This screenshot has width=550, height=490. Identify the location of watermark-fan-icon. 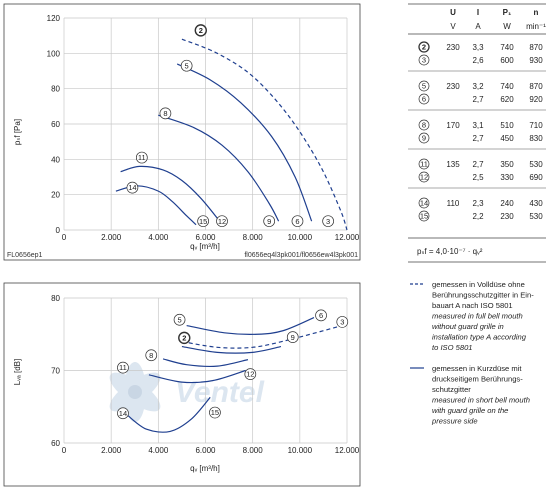
(135, 392).